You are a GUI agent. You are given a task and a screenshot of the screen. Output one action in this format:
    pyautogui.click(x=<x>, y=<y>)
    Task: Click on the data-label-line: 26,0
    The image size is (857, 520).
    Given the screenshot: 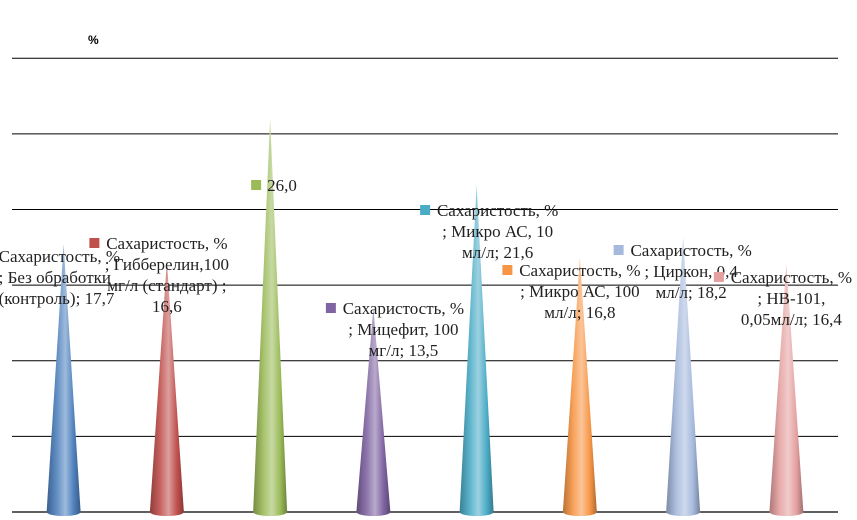 What is the action you would take?
    pyautogui.click(x=282, y=185)
    